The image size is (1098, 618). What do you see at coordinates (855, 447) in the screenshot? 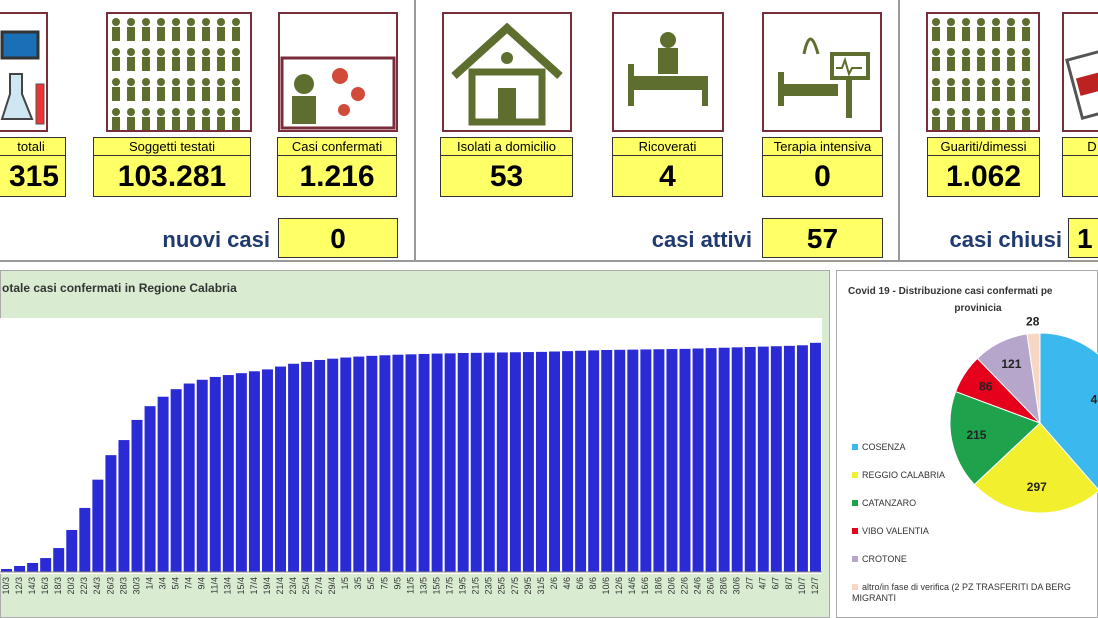
I see `legend-swatch` at bounding box center [855, 447].